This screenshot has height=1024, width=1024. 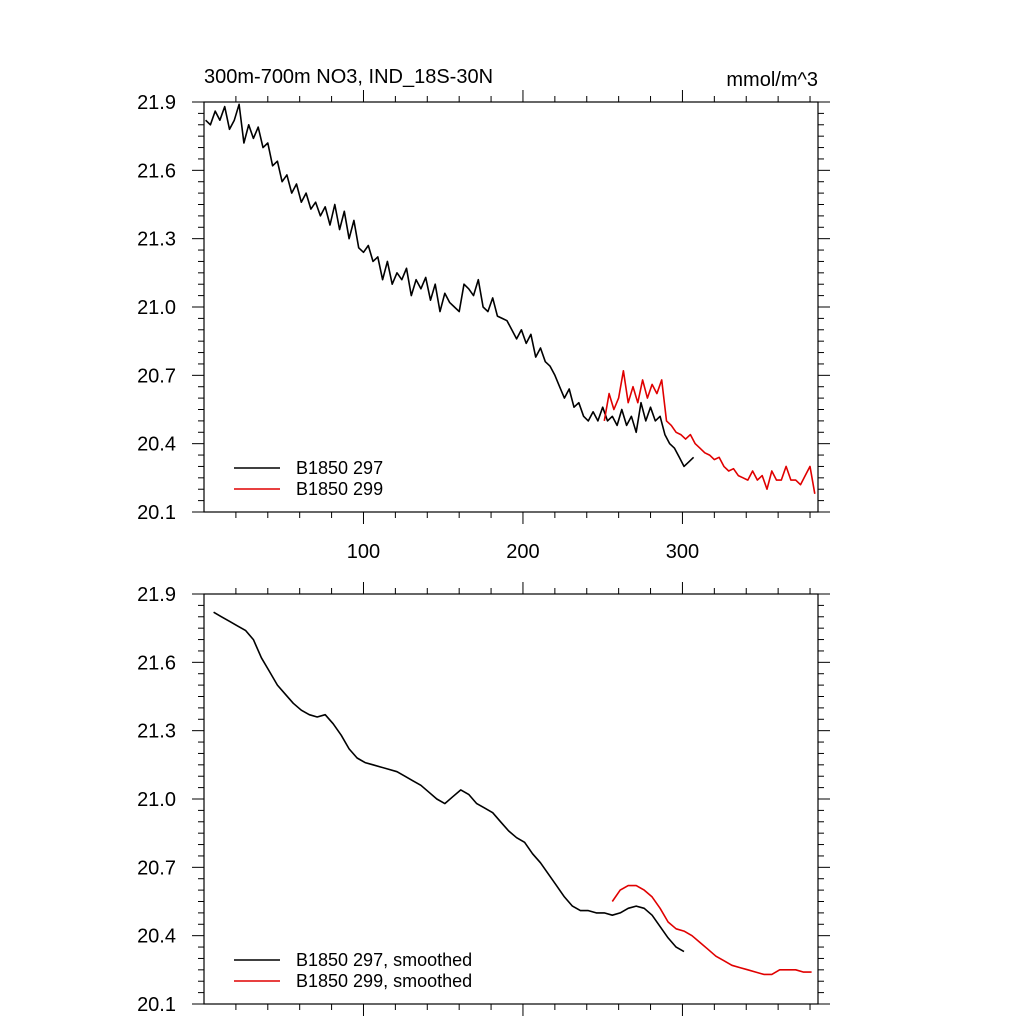 What do you see at coordinates (522, 552) in the screenshot?
I see `x-tick-label: 200` at bounding box center [522, 552].